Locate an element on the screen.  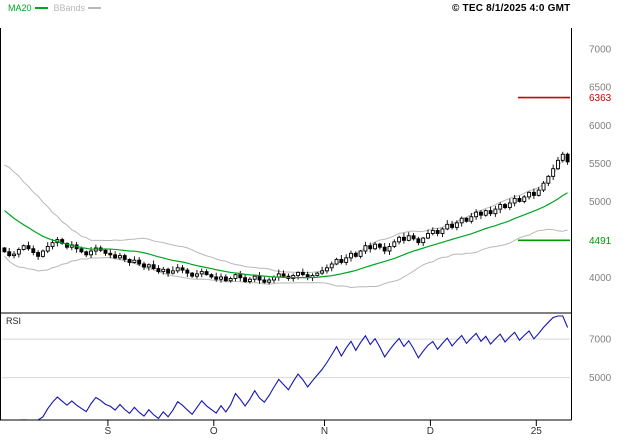
rsi-axis-label: 7000 is located at coordinates (600, 340).